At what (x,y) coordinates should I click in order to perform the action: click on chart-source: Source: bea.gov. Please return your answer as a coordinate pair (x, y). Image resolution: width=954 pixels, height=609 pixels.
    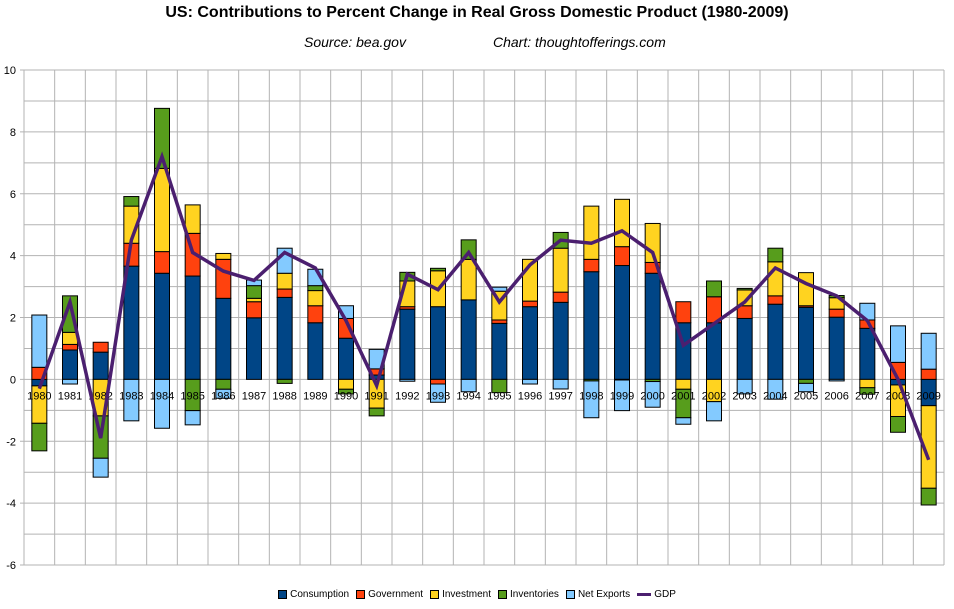
    Looking at the image, I should click on (355, 42).